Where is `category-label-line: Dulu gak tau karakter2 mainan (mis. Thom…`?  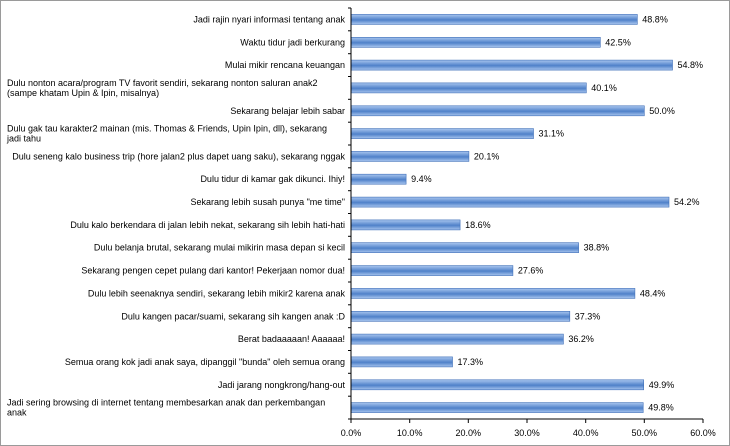 category-label-line: Dulu gak tau karakter2 mainan (mis. Thom… is located at coordinates (167, 129).